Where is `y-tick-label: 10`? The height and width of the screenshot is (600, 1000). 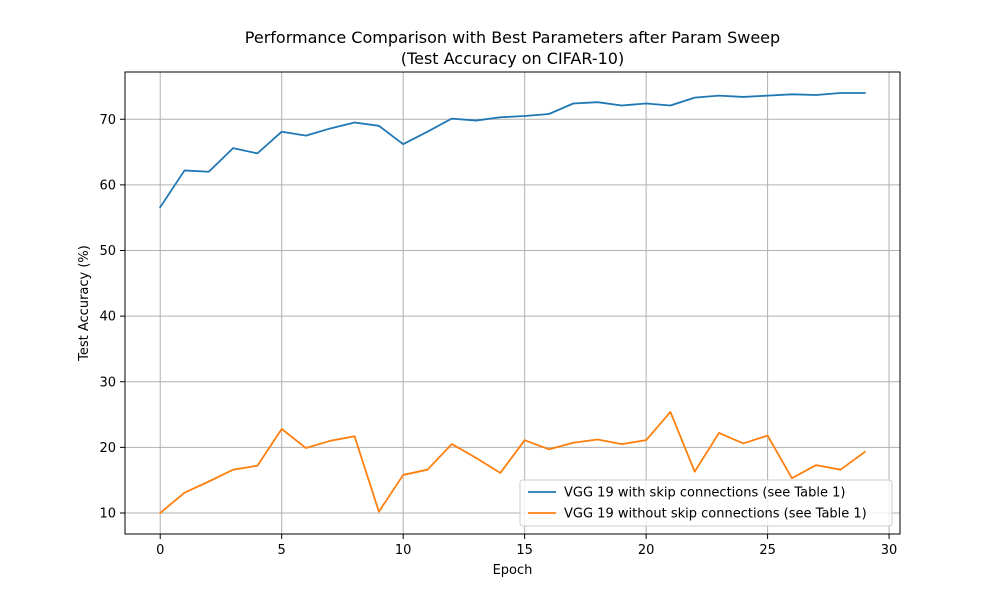
y-tick-label: 10 is located at coordinates (107, 514).